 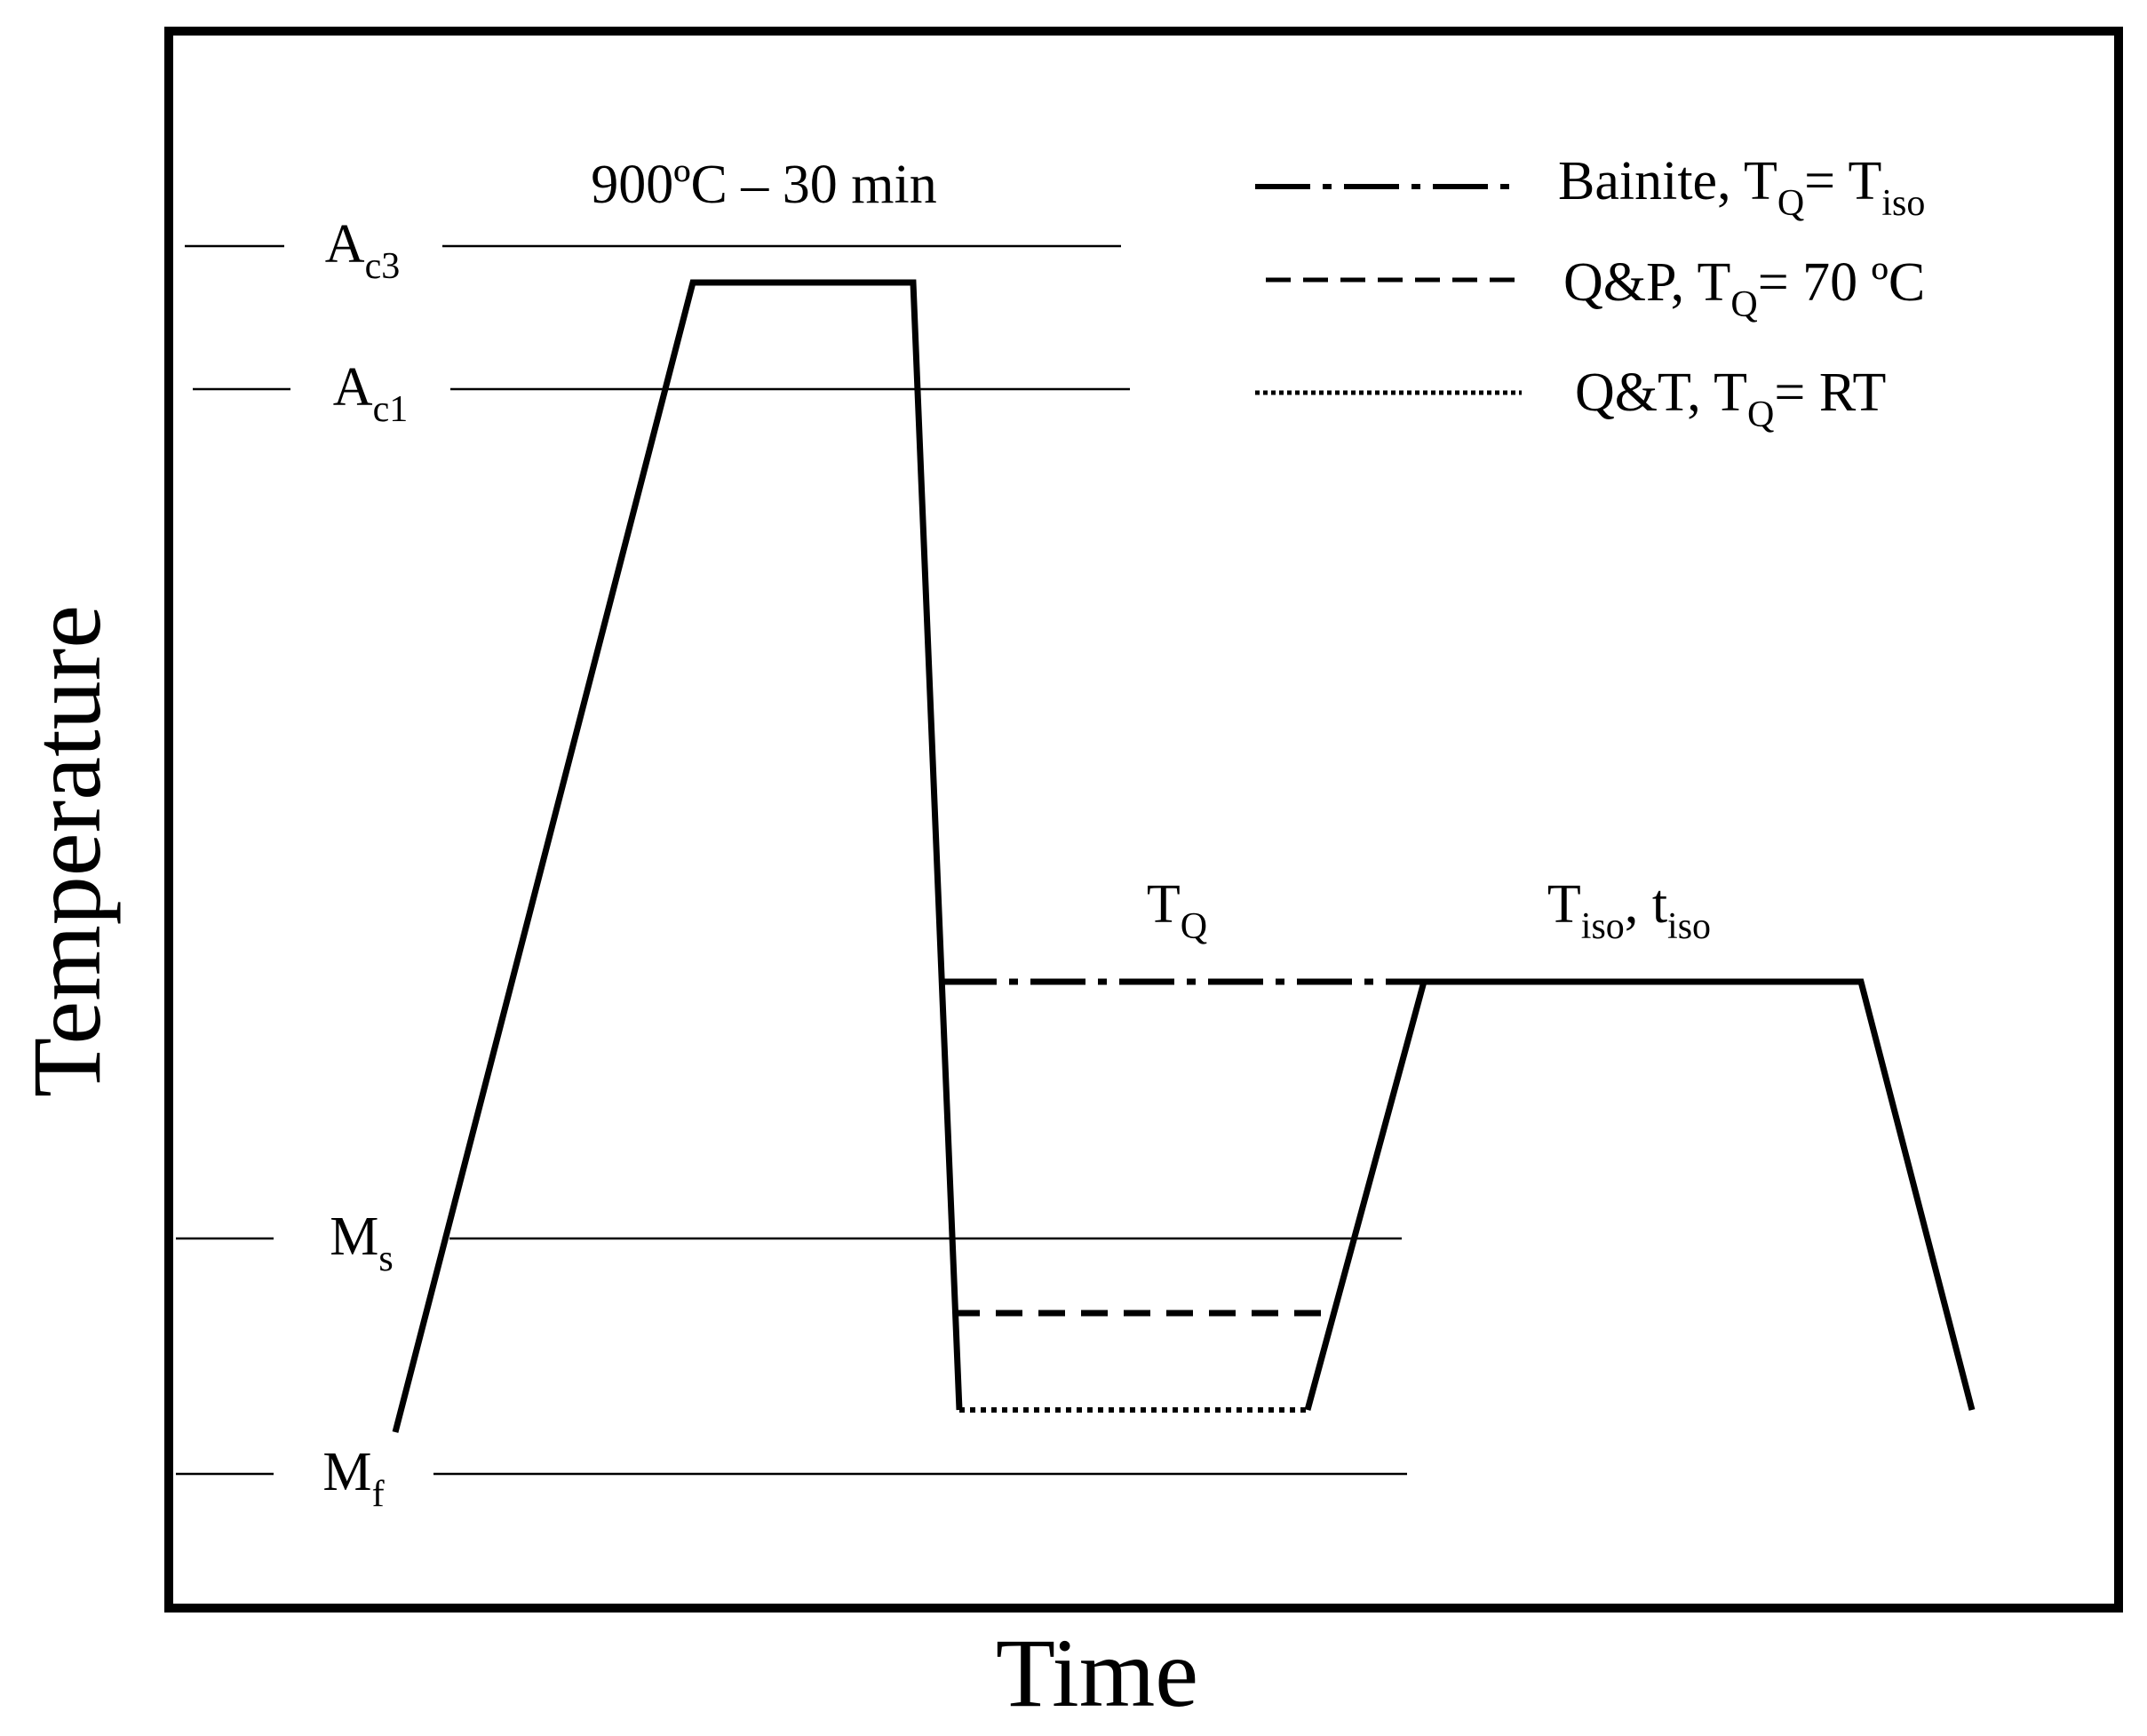 I want to click on austenitization-label: 900ºC – 30 min, so click(x=764, y=185).